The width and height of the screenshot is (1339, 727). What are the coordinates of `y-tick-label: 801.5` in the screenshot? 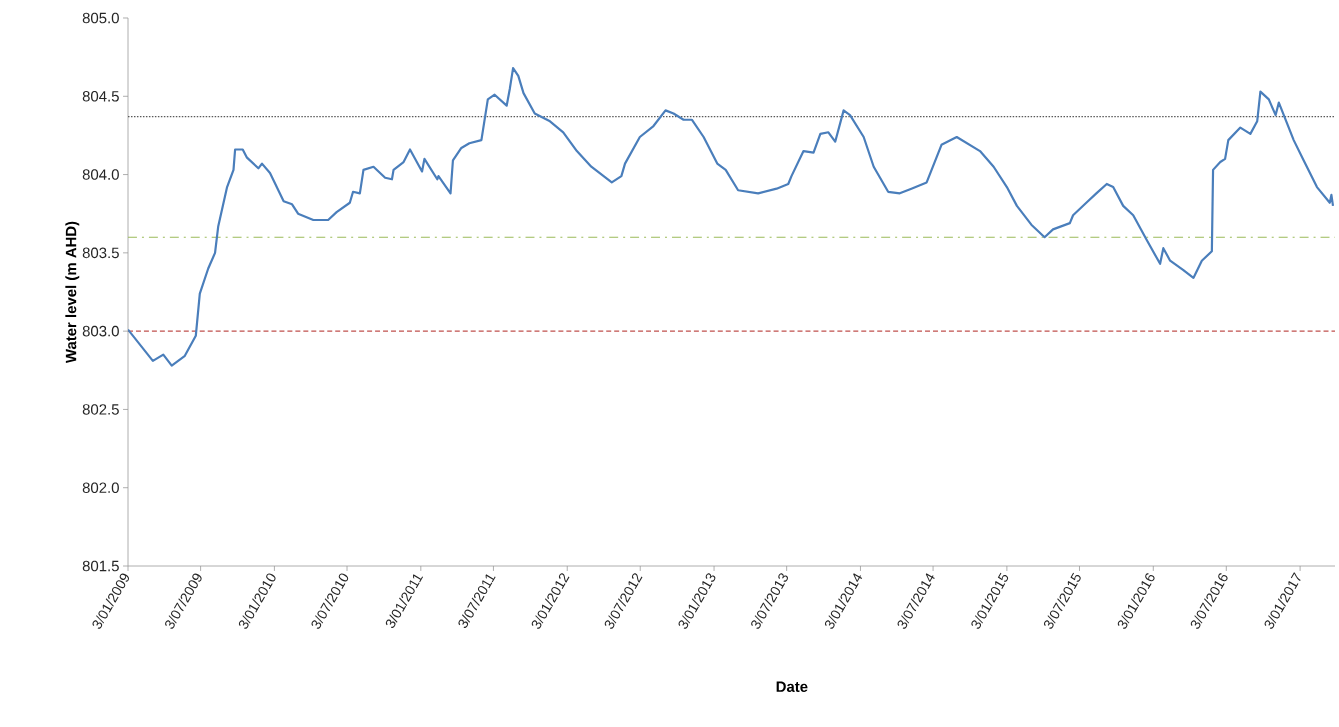 It's located at (100, 566).